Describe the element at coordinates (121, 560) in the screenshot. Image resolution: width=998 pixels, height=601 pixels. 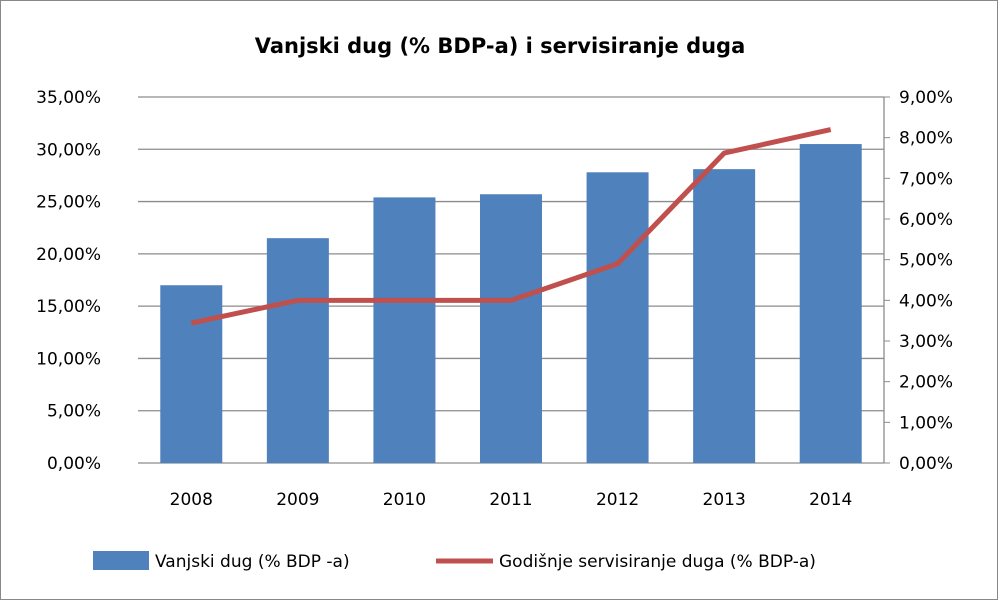
I see `legend-bar-swatch` at that location.